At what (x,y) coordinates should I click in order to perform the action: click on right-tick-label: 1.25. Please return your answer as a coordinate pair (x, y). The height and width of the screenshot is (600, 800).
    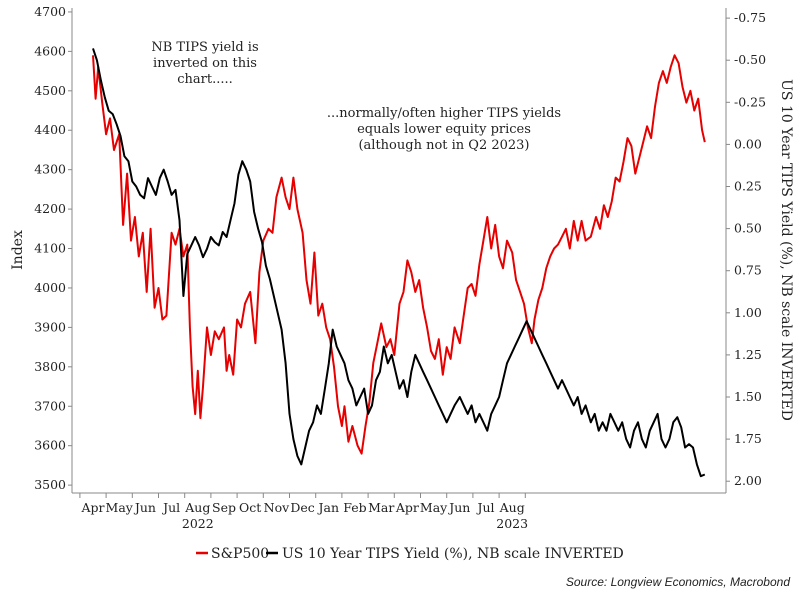
    Looking at the image, I should click on (748, 354).